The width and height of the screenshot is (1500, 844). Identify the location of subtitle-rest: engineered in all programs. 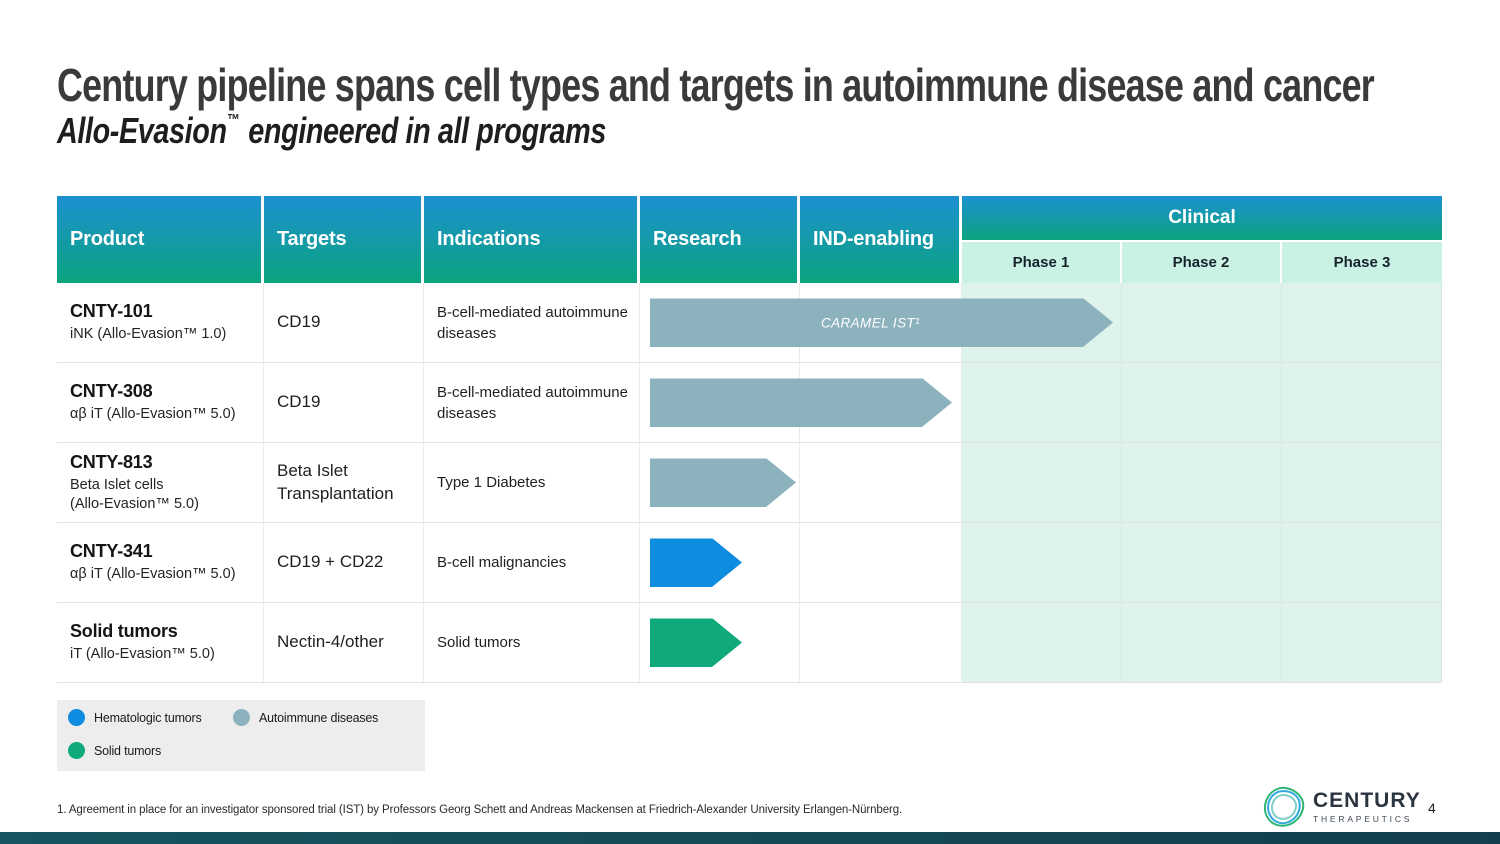
(423, 130).